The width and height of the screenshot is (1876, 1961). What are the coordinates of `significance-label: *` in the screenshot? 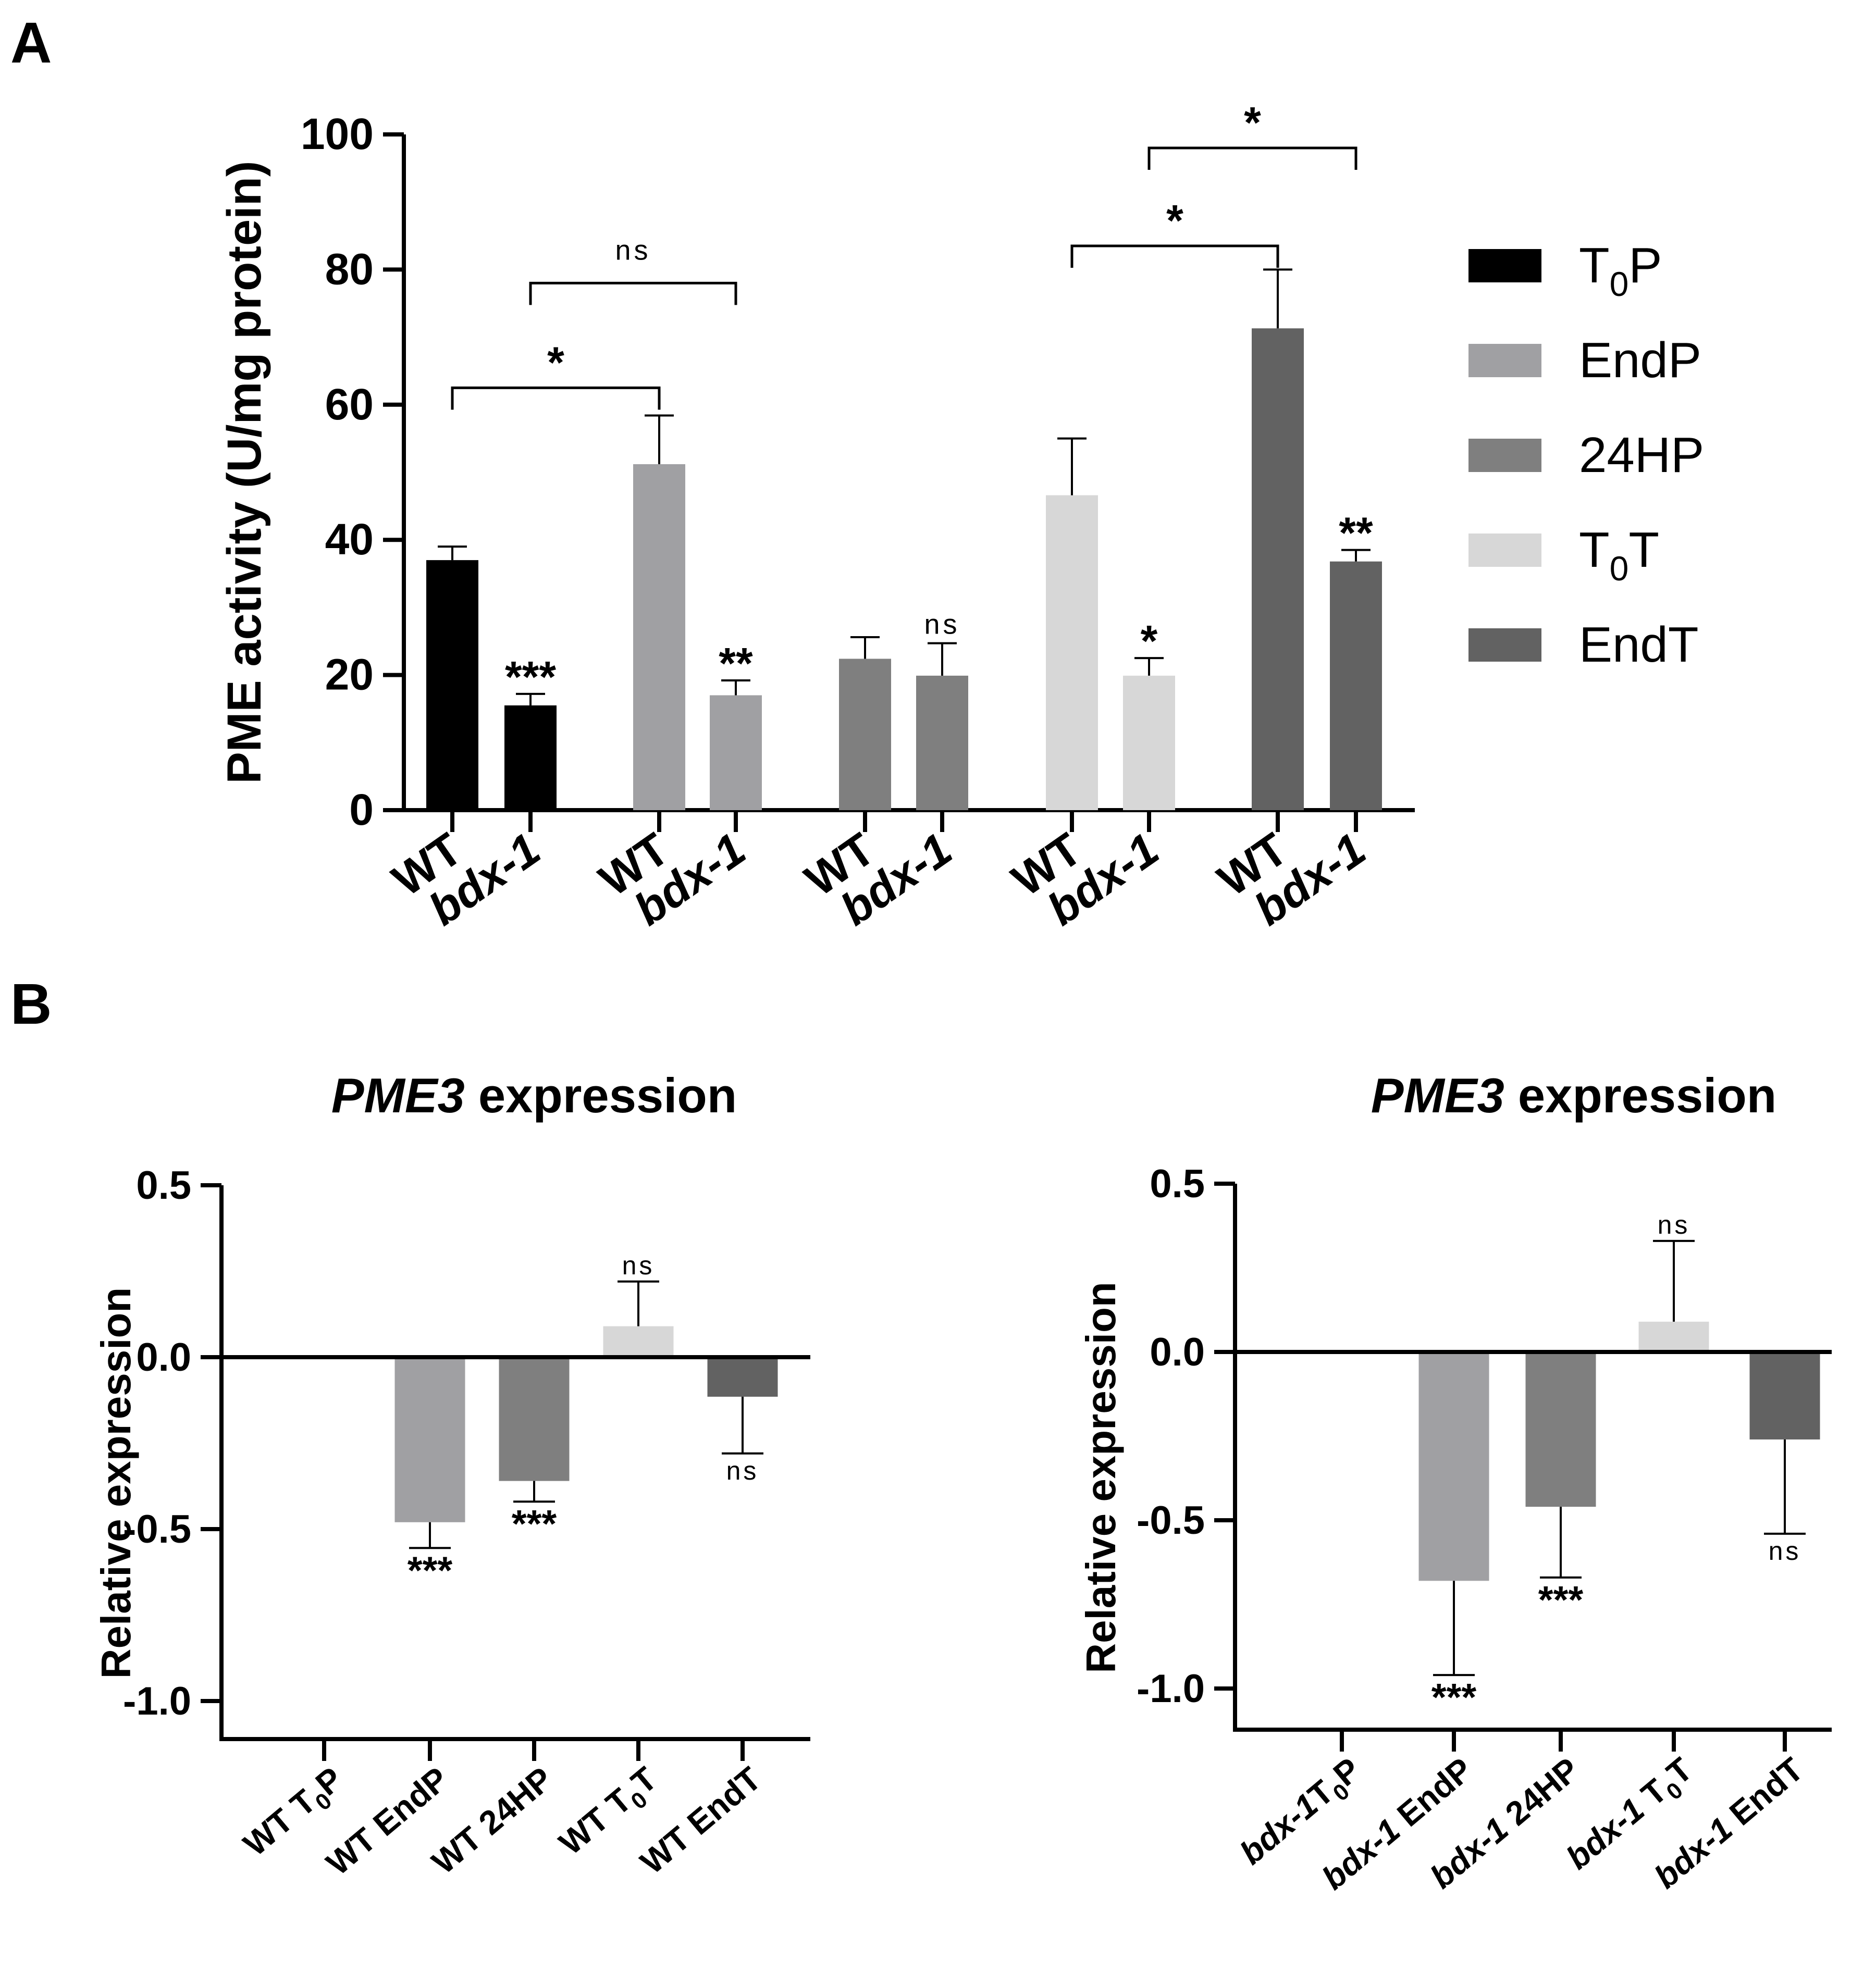 It's located at (1149, 640).